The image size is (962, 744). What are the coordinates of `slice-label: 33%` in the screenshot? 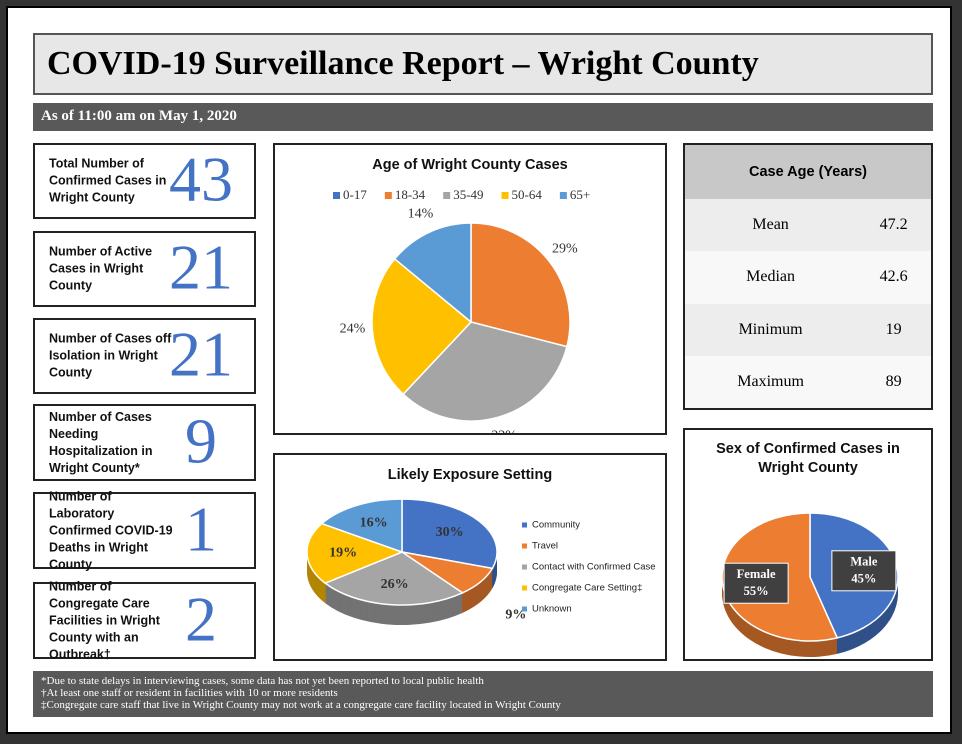 It's located at (504, 430).